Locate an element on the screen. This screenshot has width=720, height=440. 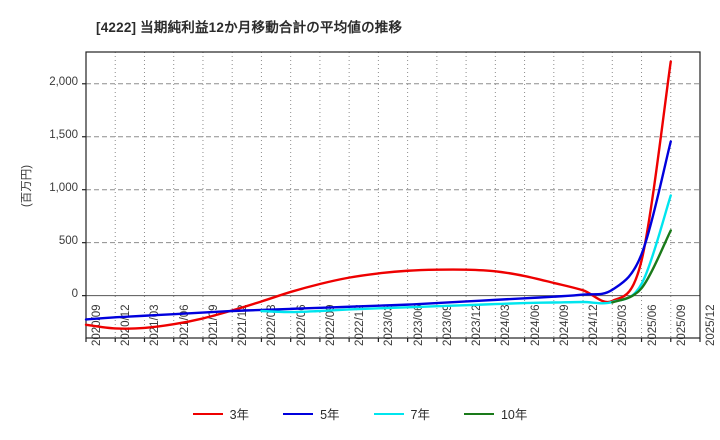
y-tick-label: 0 is located at coordinates (74, 293).